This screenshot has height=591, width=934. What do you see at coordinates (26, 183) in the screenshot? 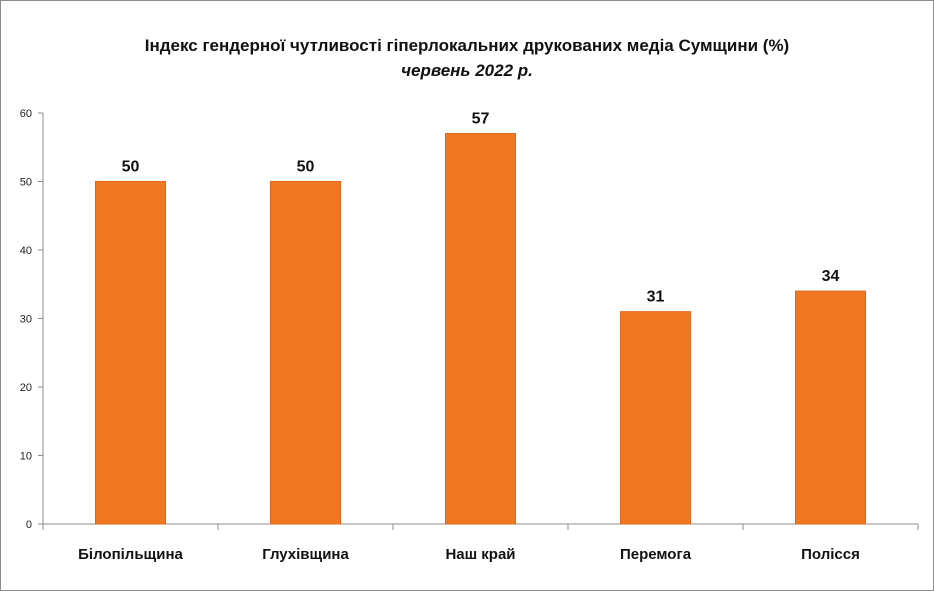
I see `y-tick-label: 50` at bounding box center [26, 183].